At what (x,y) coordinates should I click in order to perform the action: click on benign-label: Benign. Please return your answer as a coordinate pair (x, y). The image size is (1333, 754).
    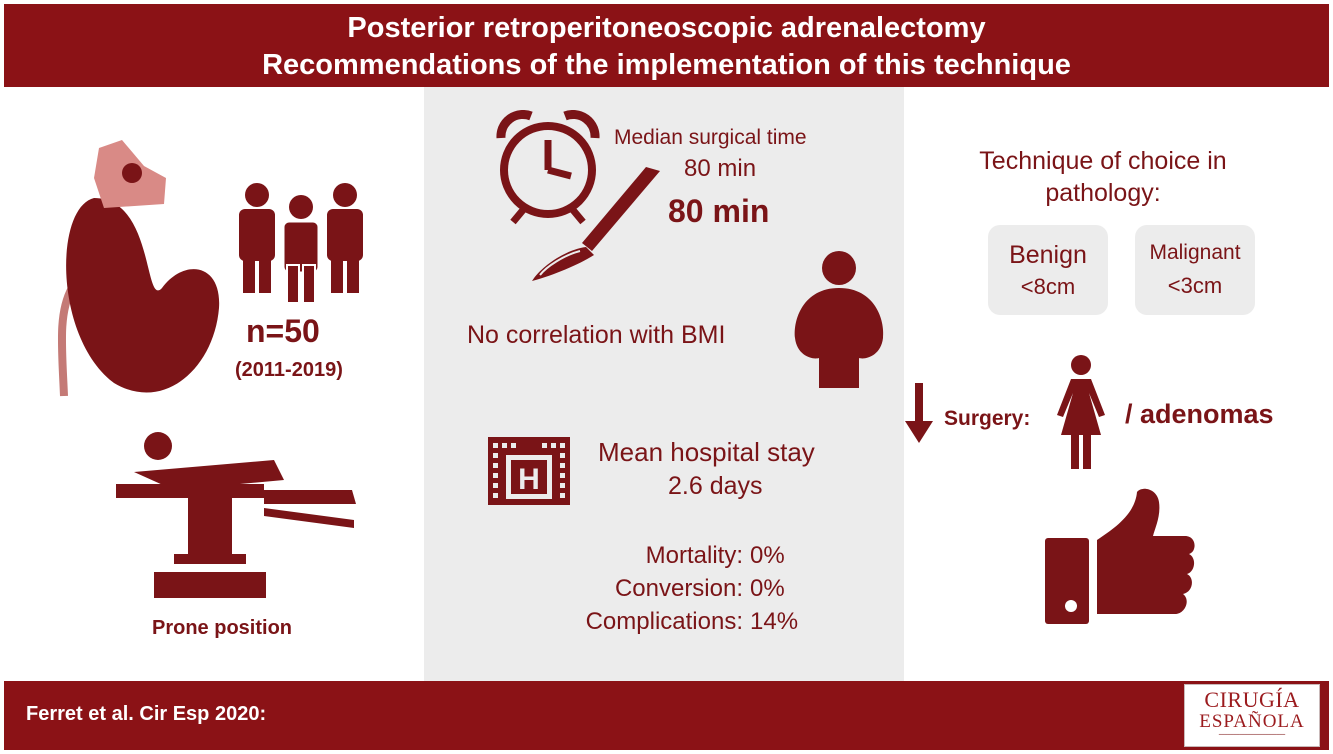
    Looking at the image, I should click on (1048, 255).